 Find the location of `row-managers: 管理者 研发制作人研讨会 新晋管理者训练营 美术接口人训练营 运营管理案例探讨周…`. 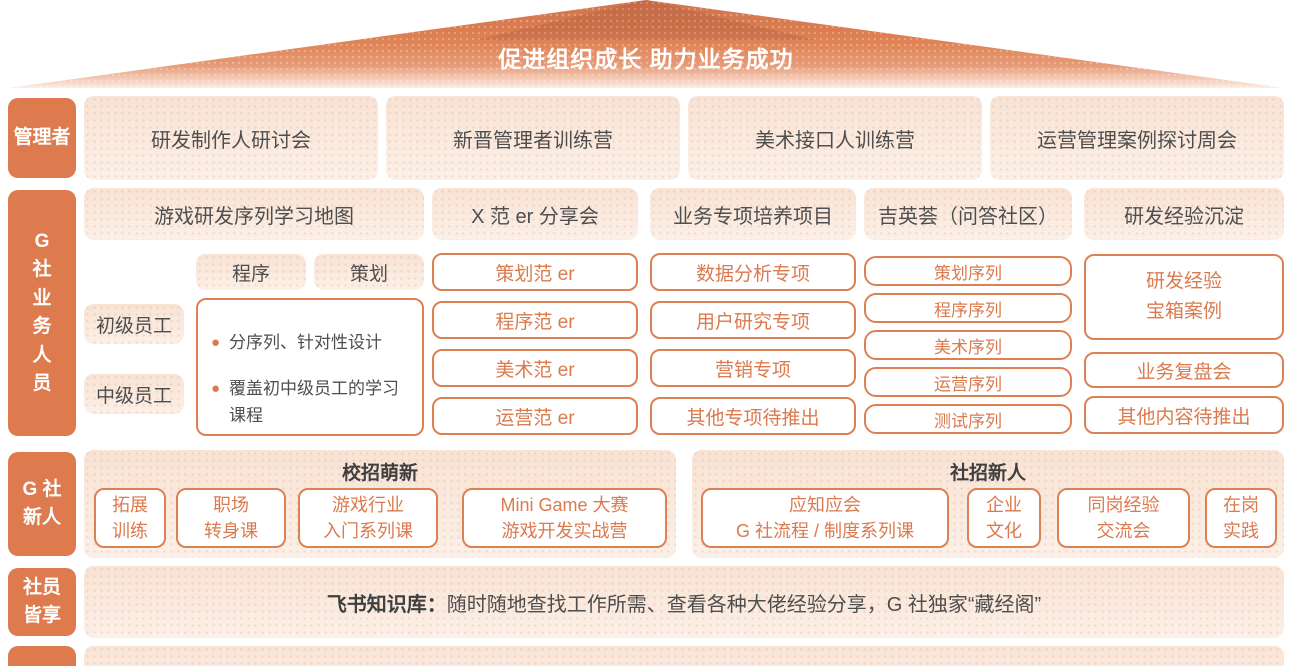

row-managers: 管理者 研发制作人研讨会 新晋管理者训练营 美术接口人训练营 运营管理案例探讨周… is located at coordinates (646, 138).